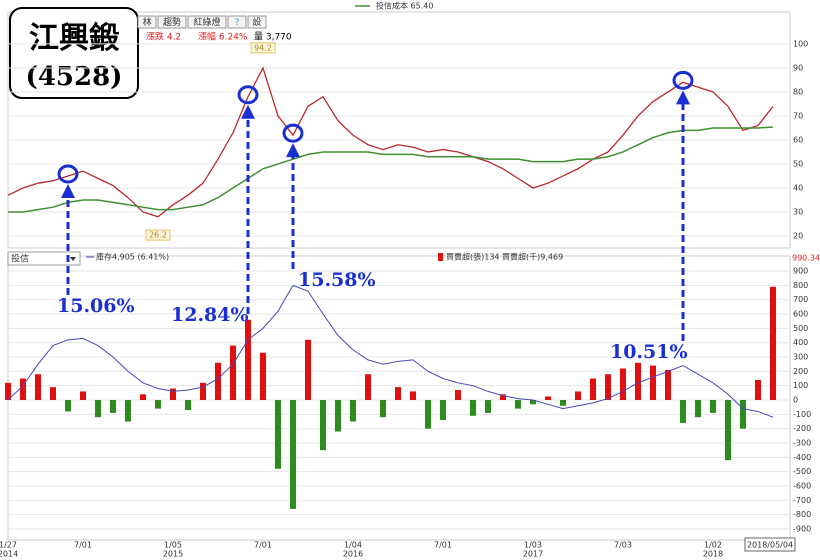 Image resolution: width=820 pixels, height=560 pixels. What do you see at coordinates (391, 169) in the screenshot?
I see `series-line` at bounding box center [391, 169].